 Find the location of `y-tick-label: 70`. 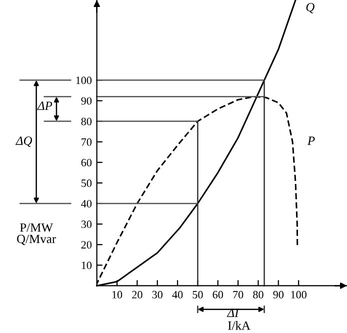

y-tick-label: 70 is located at coordinates (87, 142).